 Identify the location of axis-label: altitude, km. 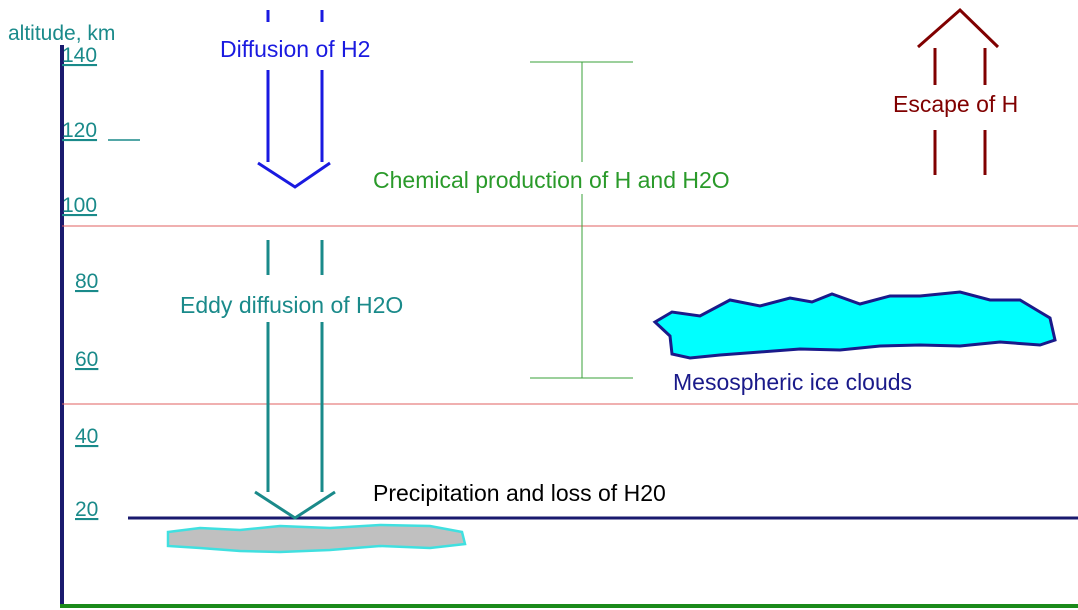
(61, 33).